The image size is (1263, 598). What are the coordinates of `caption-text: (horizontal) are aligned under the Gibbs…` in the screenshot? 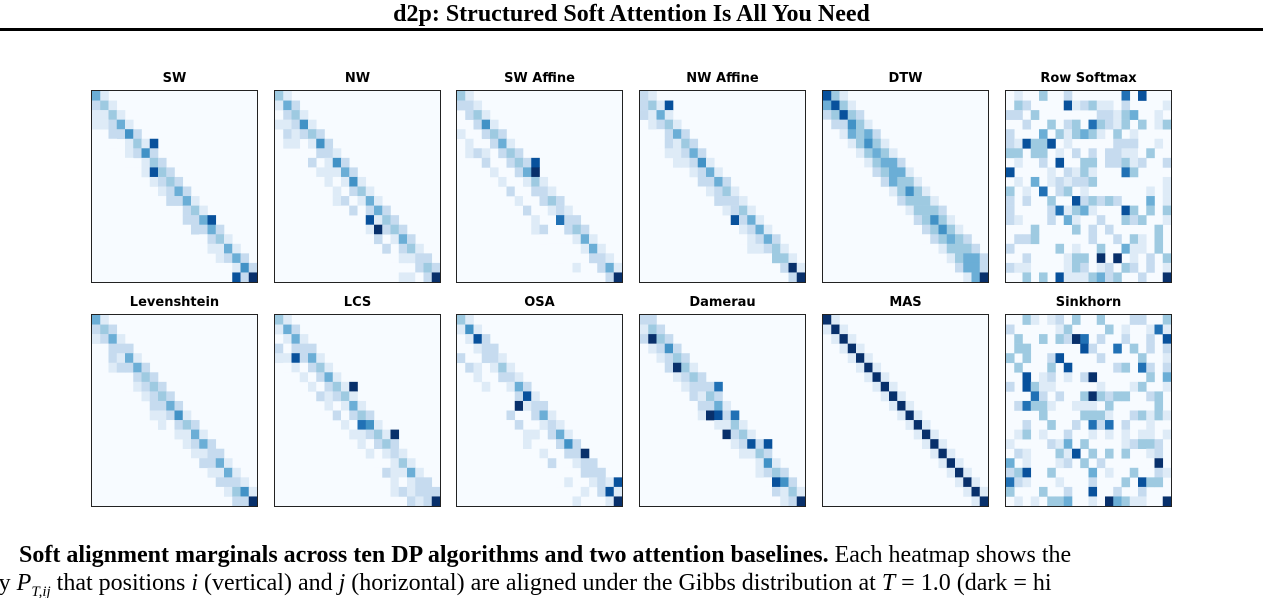 It's located at (613, 583).